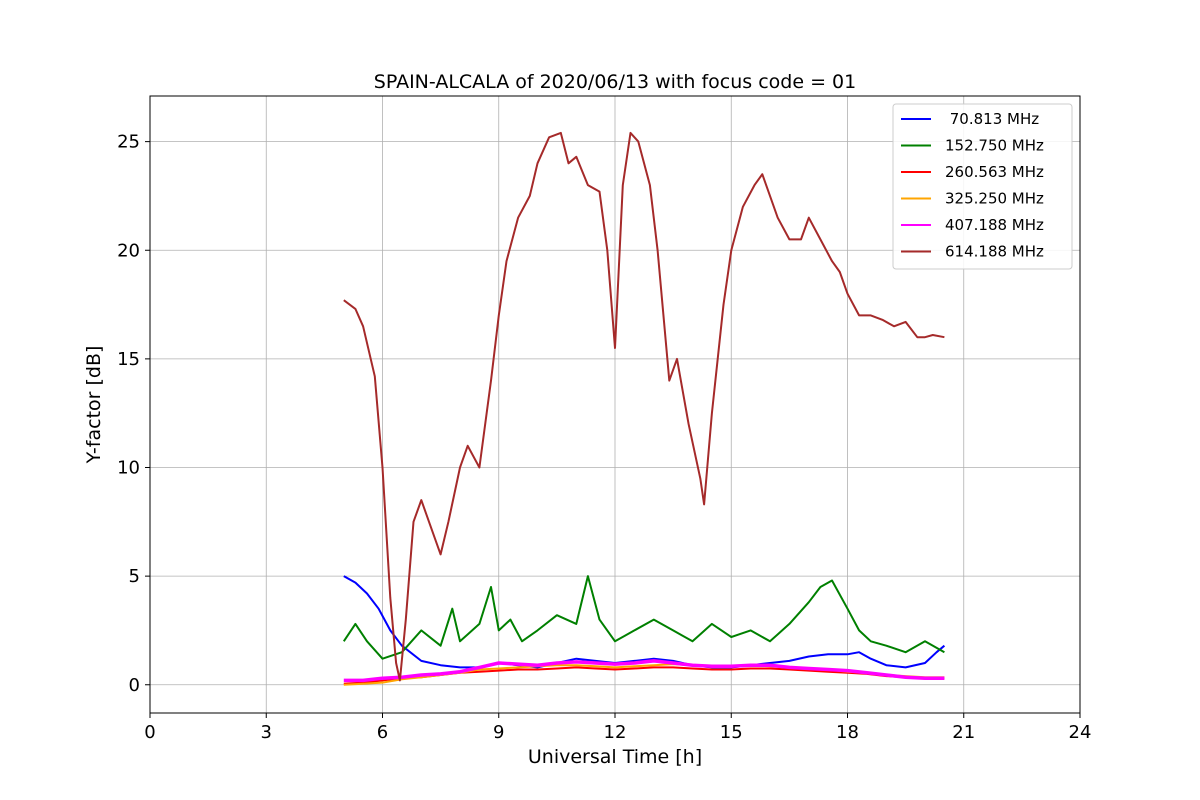 This screenshot has height=800, width=1200. Describe the element at coordinates (382, 732) in the screenshot. I see `x-tick-label: 6` at that location.